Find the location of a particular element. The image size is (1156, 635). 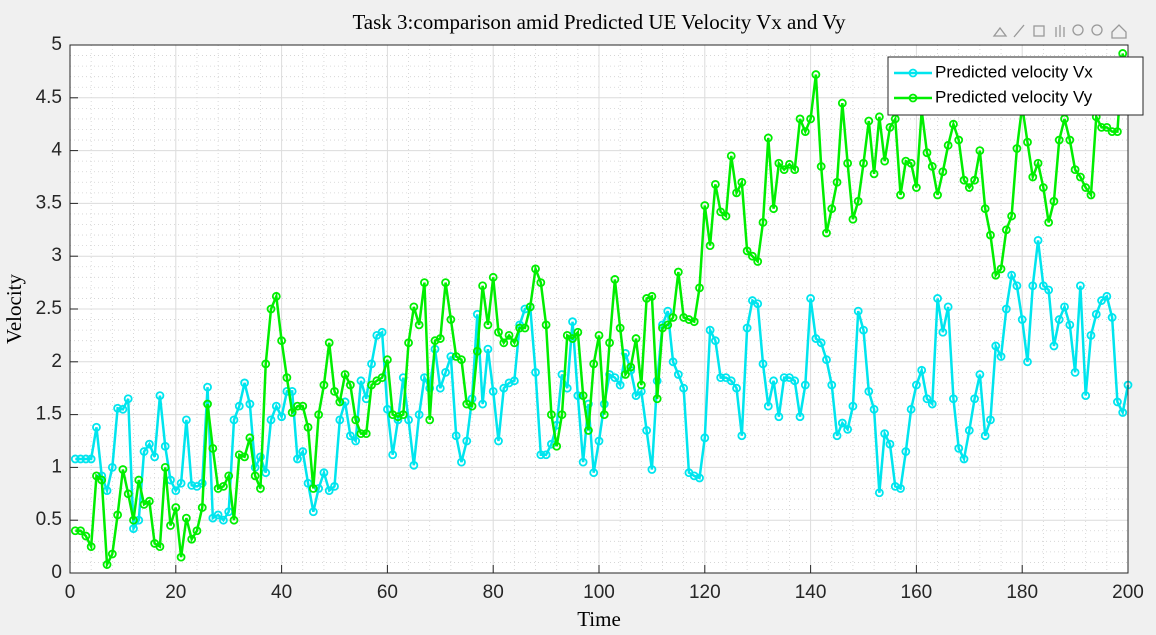

toolbar is located at coordinates (1059, 31).